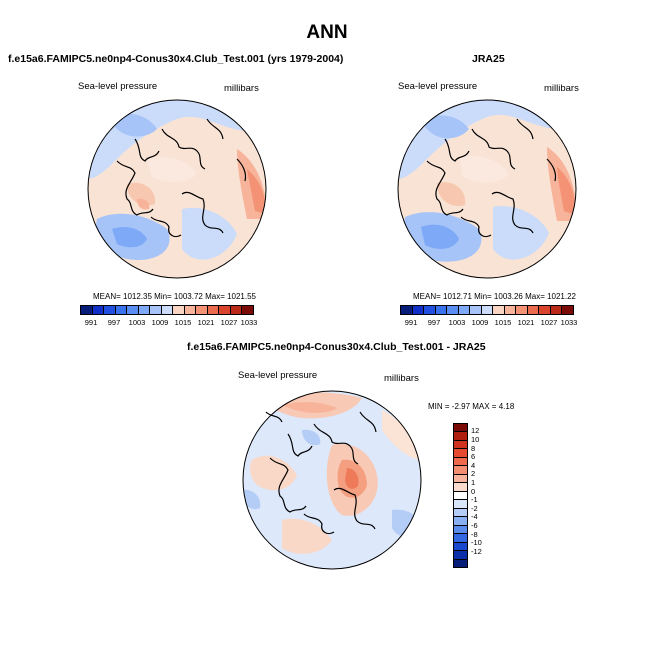 This screenshot has width=654, height=655. I want to click on panel-2-tick: 1033, so click(569, 322).